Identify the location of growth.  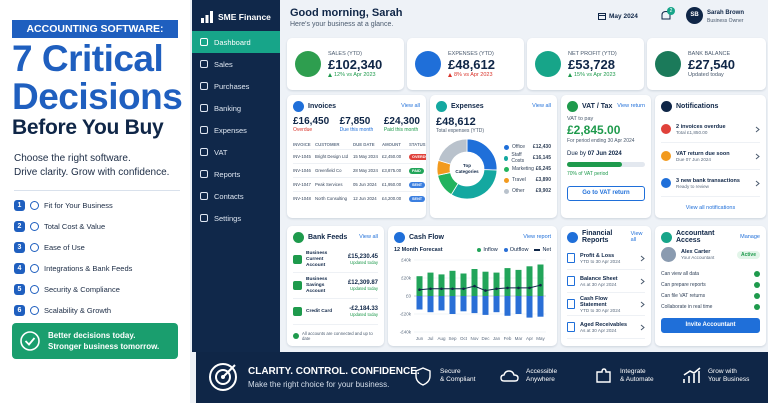
(692, 375).